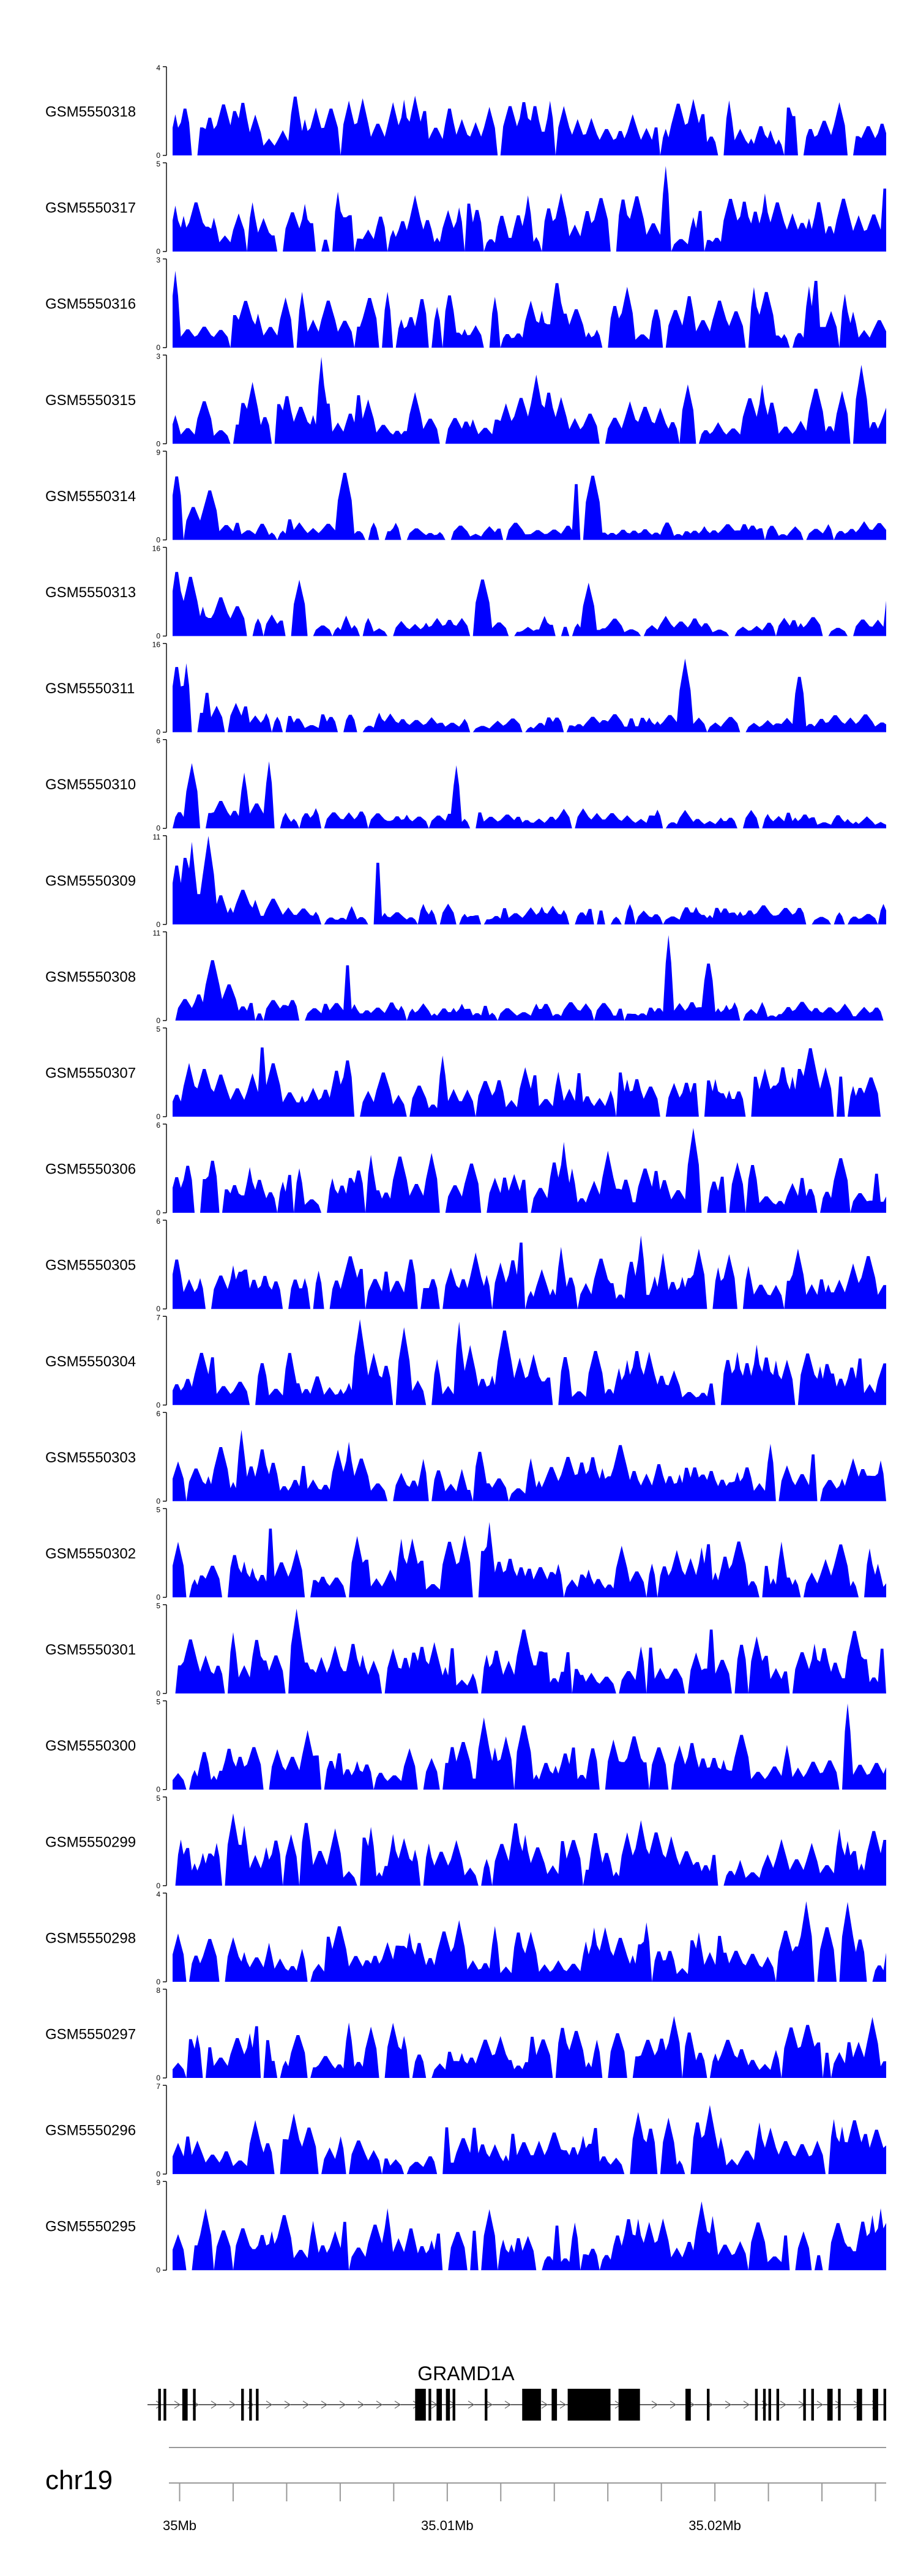 Image resolution: width=918 pixels, height=2576 pixels. Describe the element at coordinates (465, 400) in the screenshot. I see `coverage-track: GSM5550315 3 0` at that location.